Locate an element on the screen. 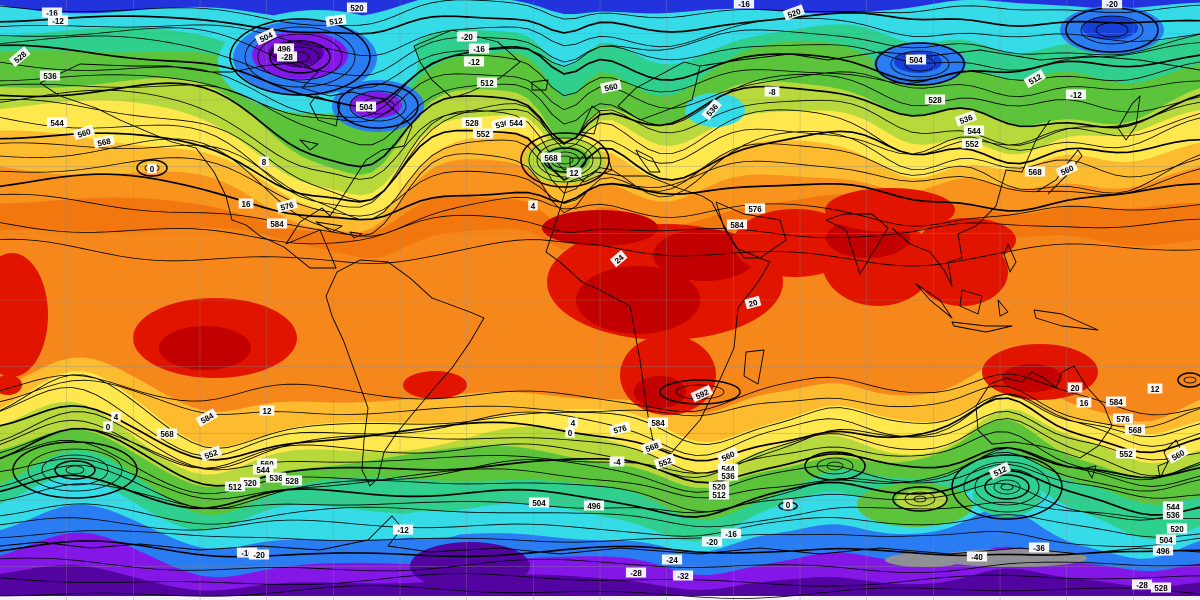 The height and width of the screenshot is (600, 1200). svg-text: -24 is located at coordinates (672, 560).